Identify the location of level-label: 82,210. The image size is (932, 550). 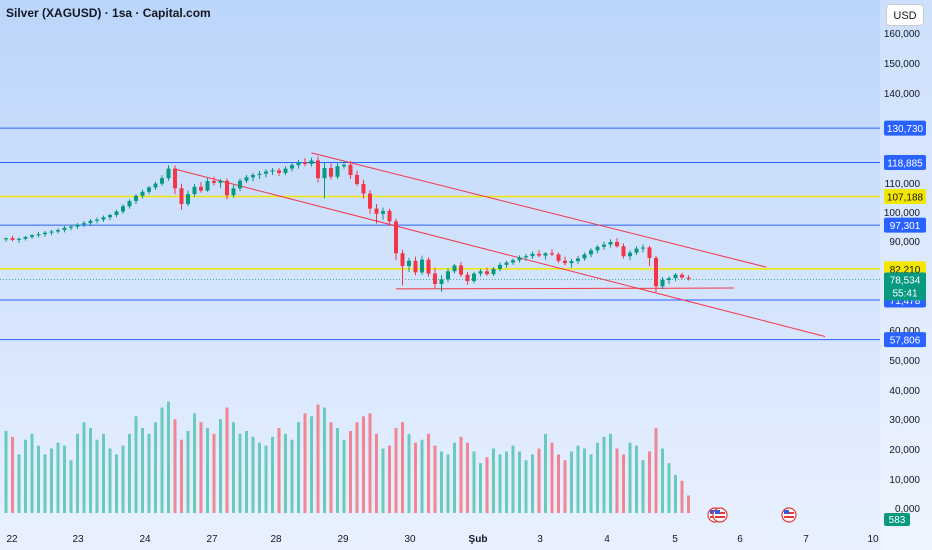
(905, 270).